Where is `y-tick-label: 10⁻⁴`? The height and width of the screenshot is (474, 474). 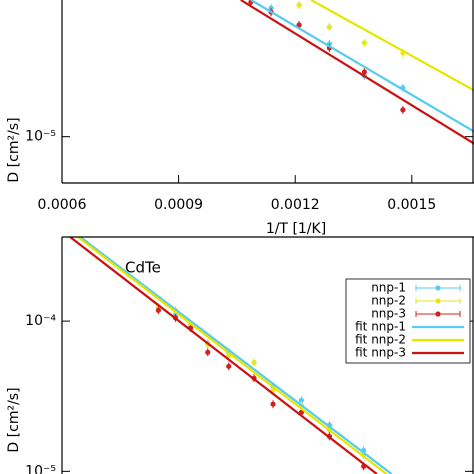
y-tick-label: 10⁻⁴ is located at coordinates (40, 321).